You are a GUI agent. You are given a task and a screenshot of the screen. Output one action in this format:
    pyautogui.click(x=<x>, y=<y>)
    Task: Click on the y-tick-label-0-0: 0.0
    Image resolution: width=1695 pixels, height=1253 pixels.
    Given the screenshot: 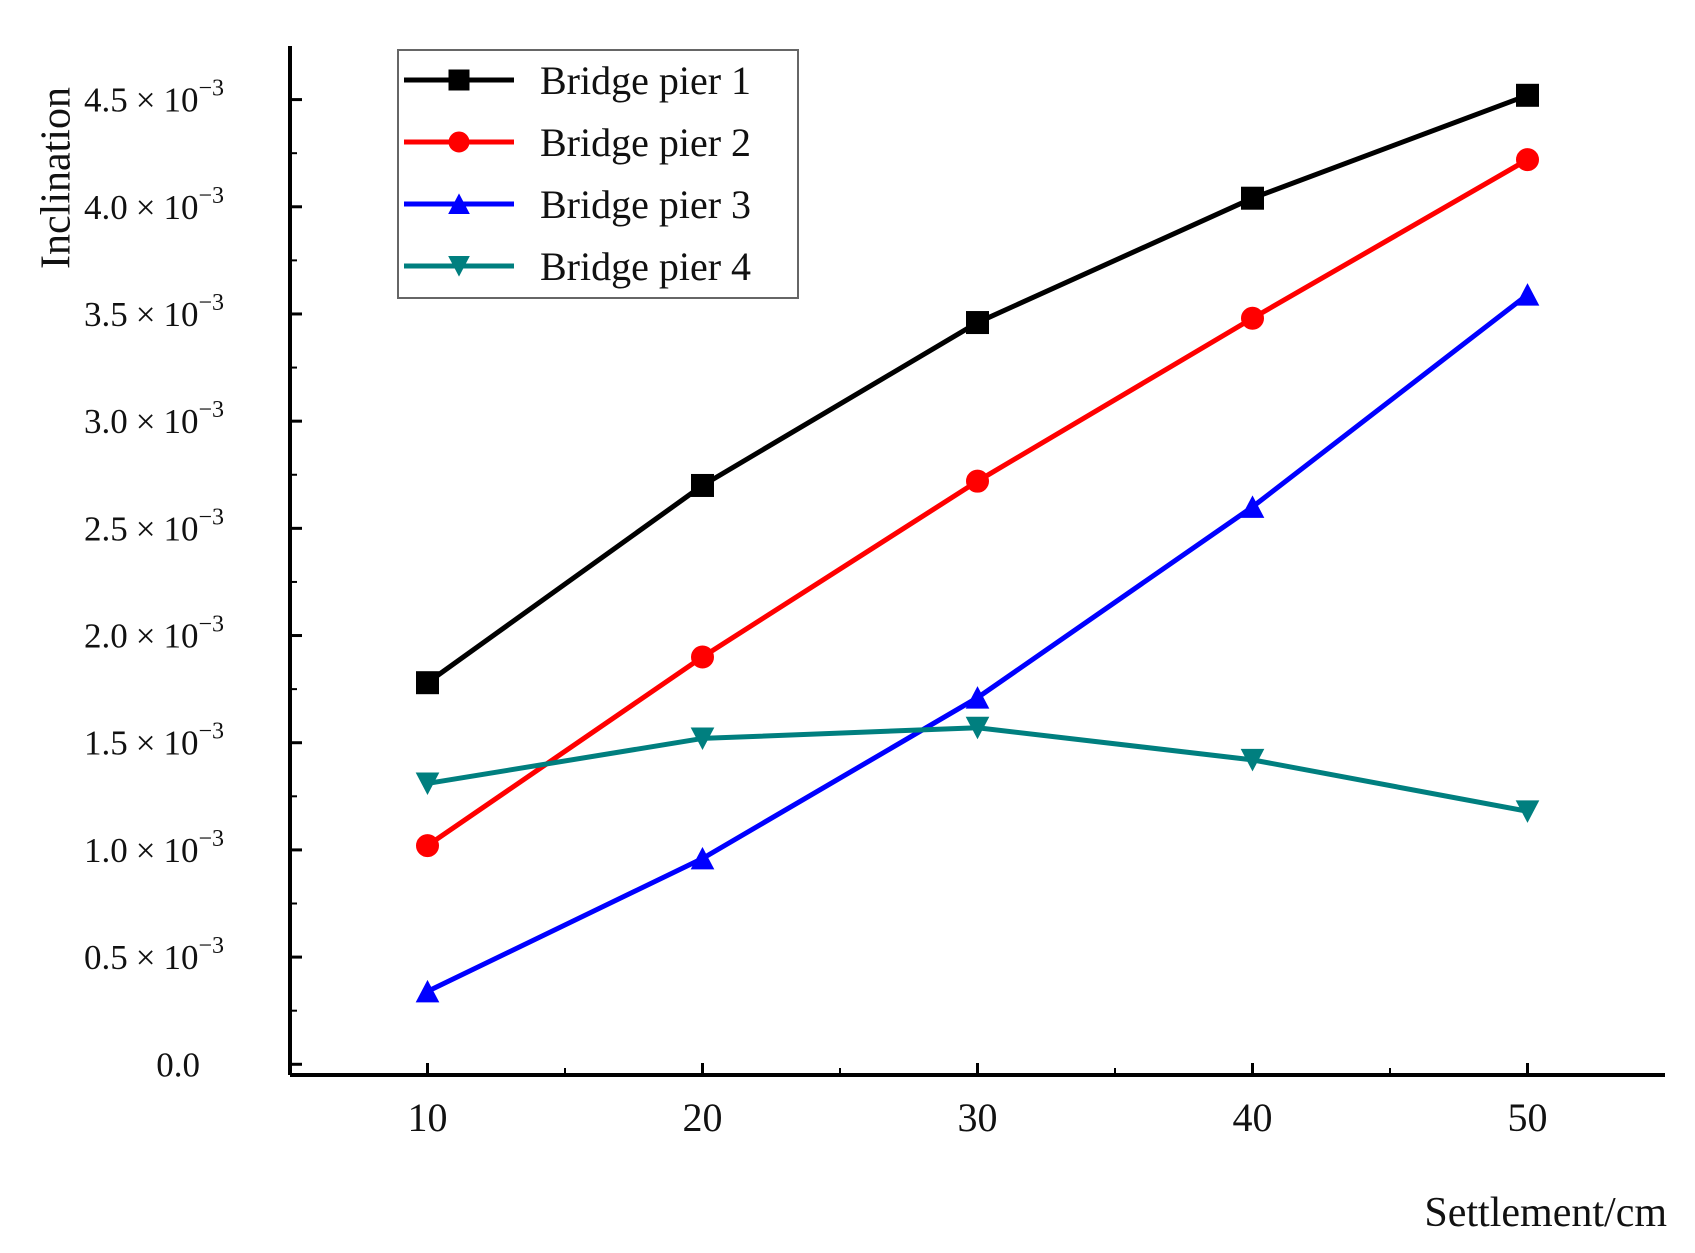 What is the action you would take?
    pyautogui.click(x=178, y=1064)
    